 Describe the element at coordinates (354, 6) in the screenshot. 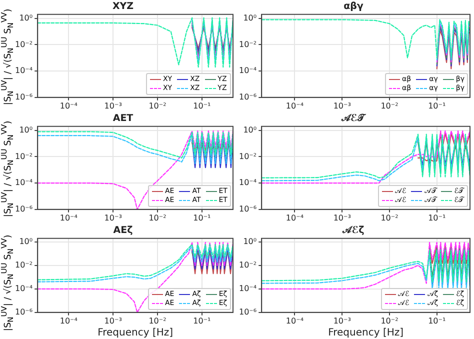

I see `chart-title: αβγ` at that location.